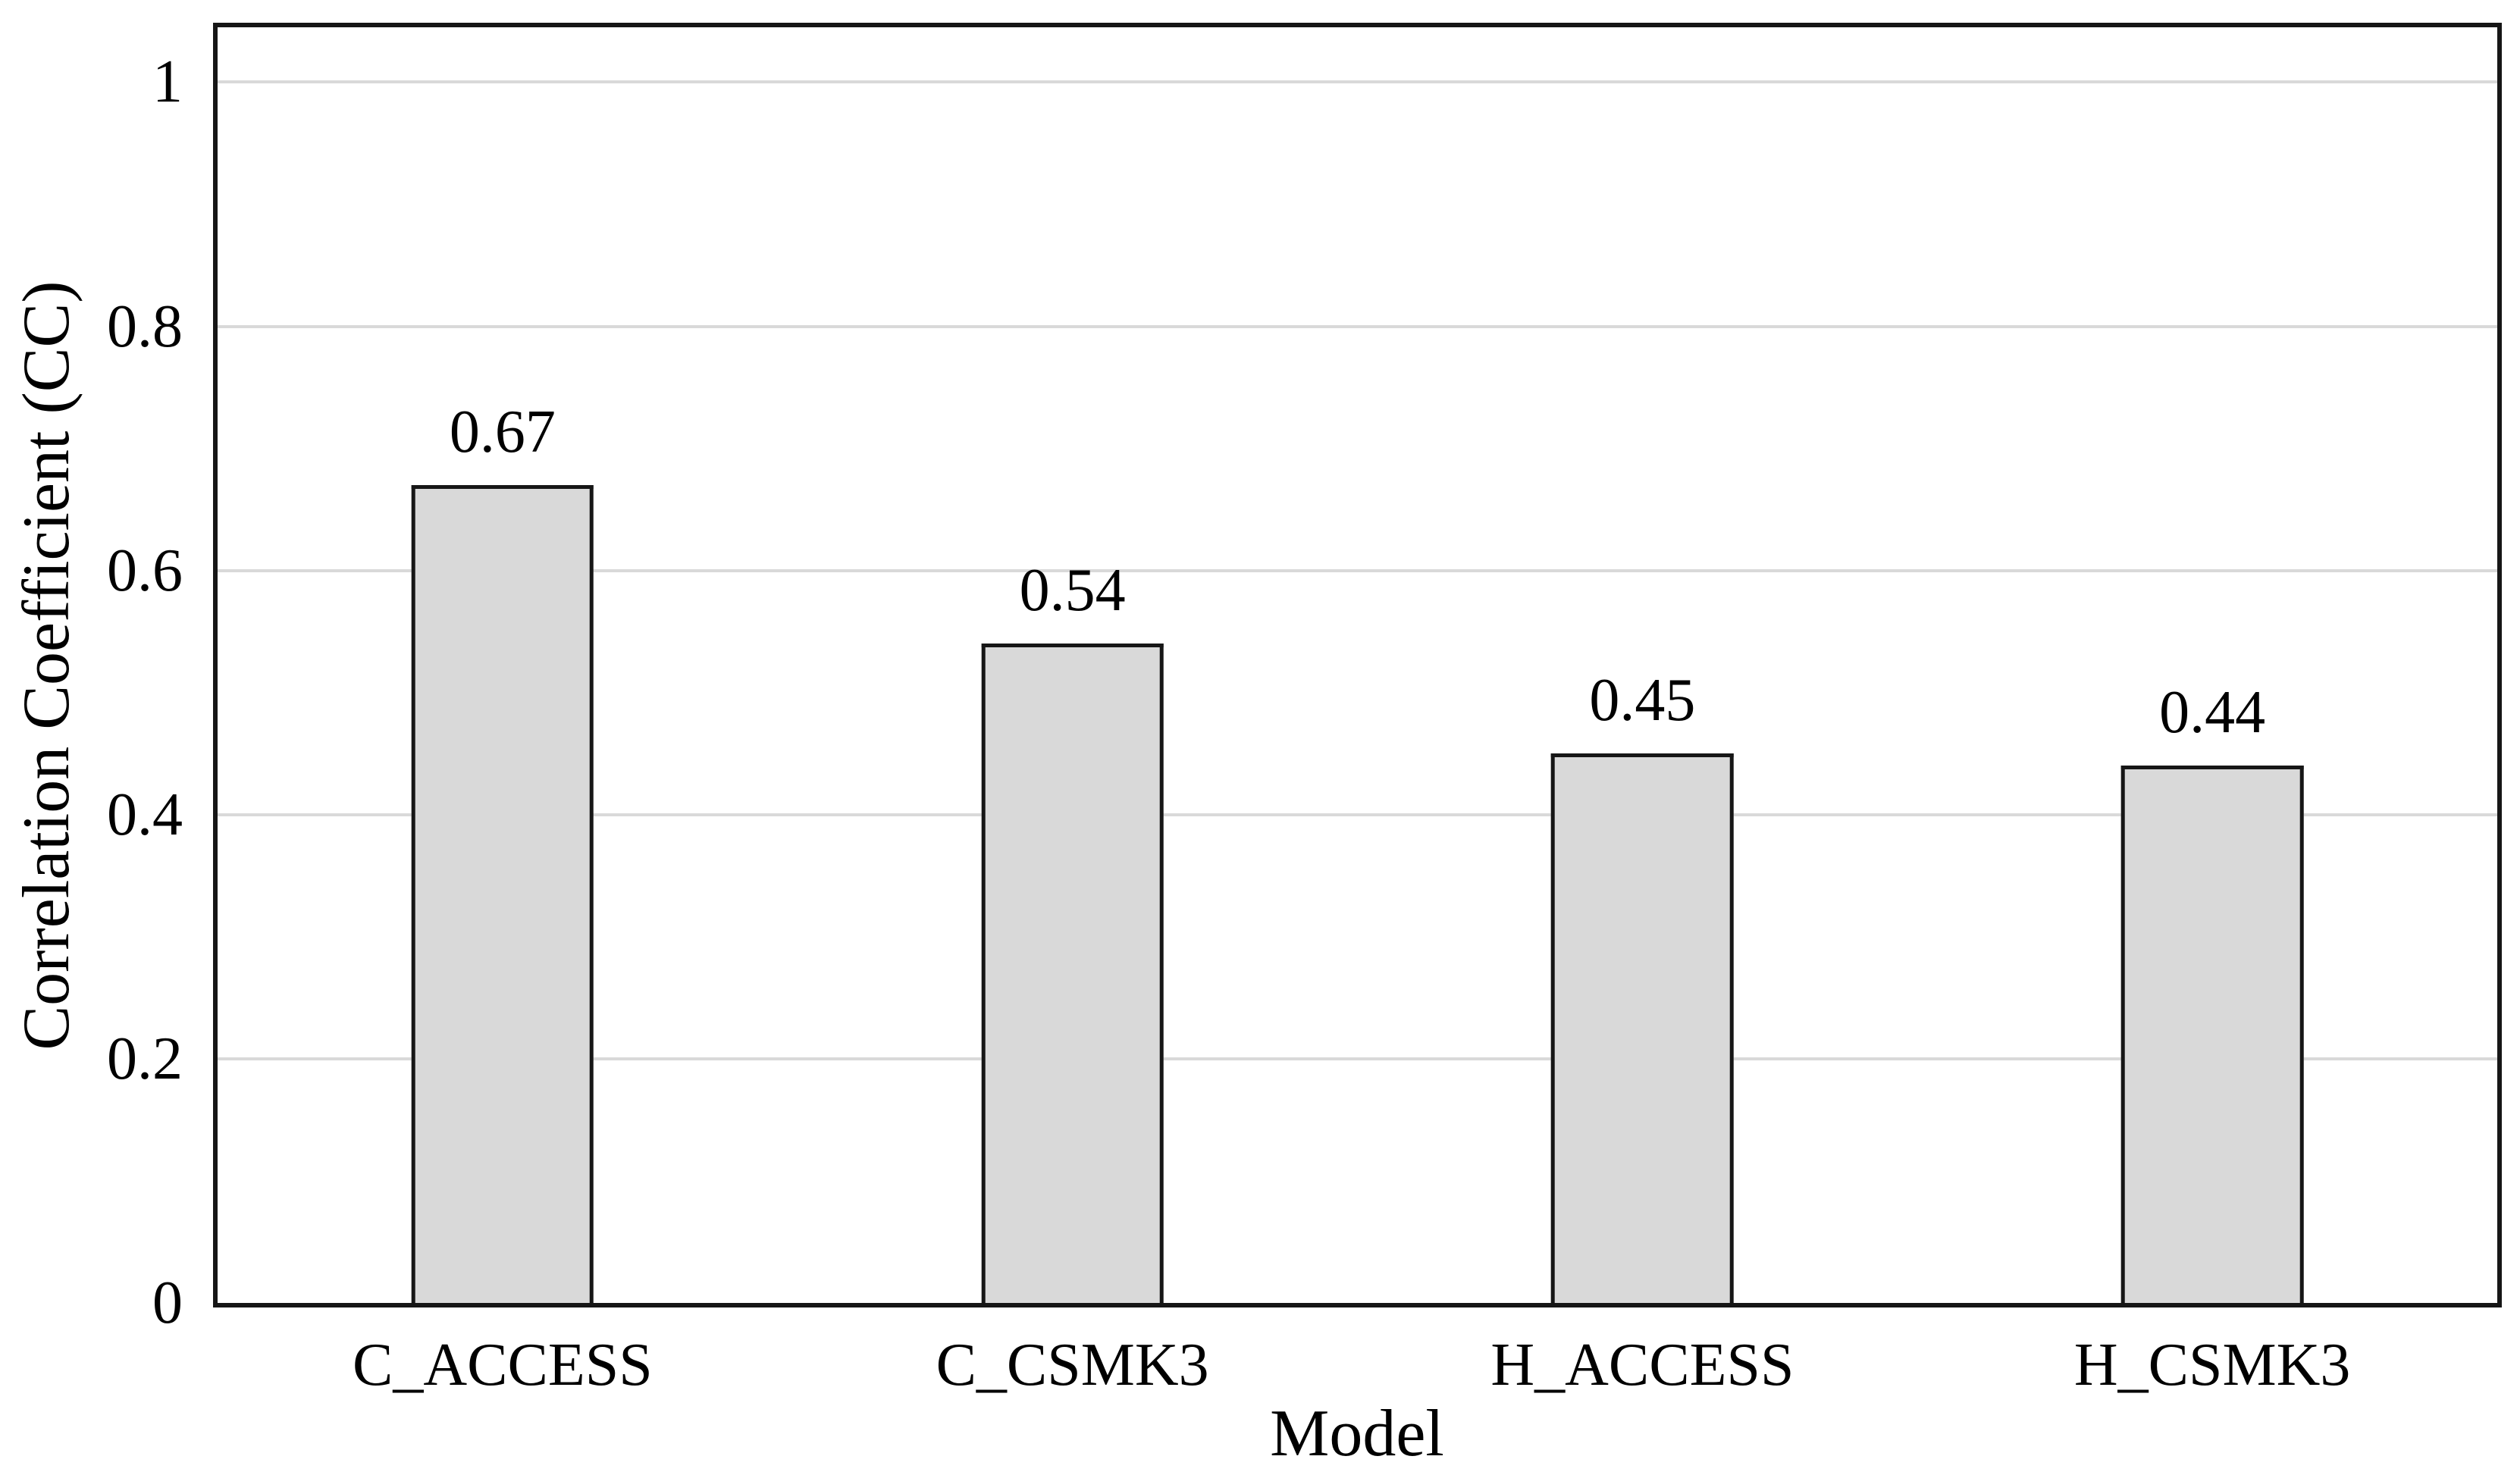 The image size is (2520, 1475). I want to click on y-tick-label-1: 1, so click(167, 82).